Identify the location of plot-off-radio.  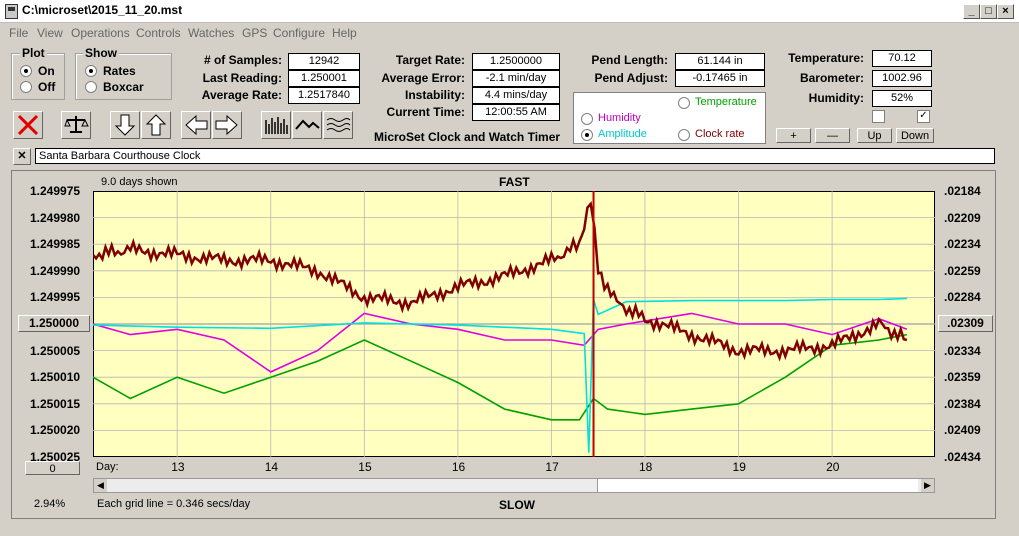
(26, 87).